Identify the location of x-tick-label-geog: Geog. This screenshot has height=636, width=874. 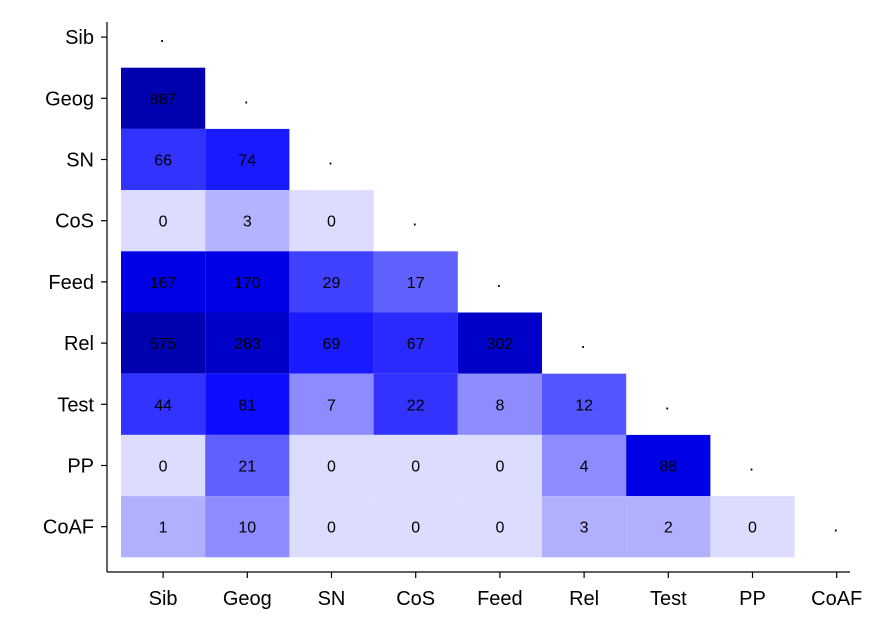
(247, 599).